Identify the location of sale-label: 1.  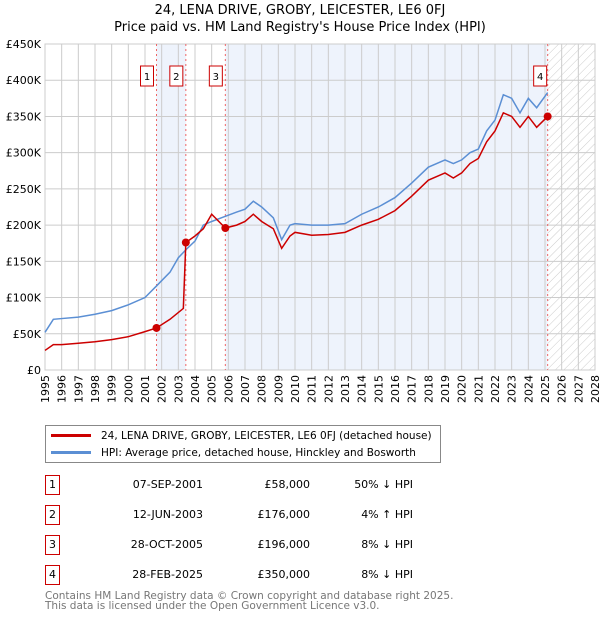
(147, 77).